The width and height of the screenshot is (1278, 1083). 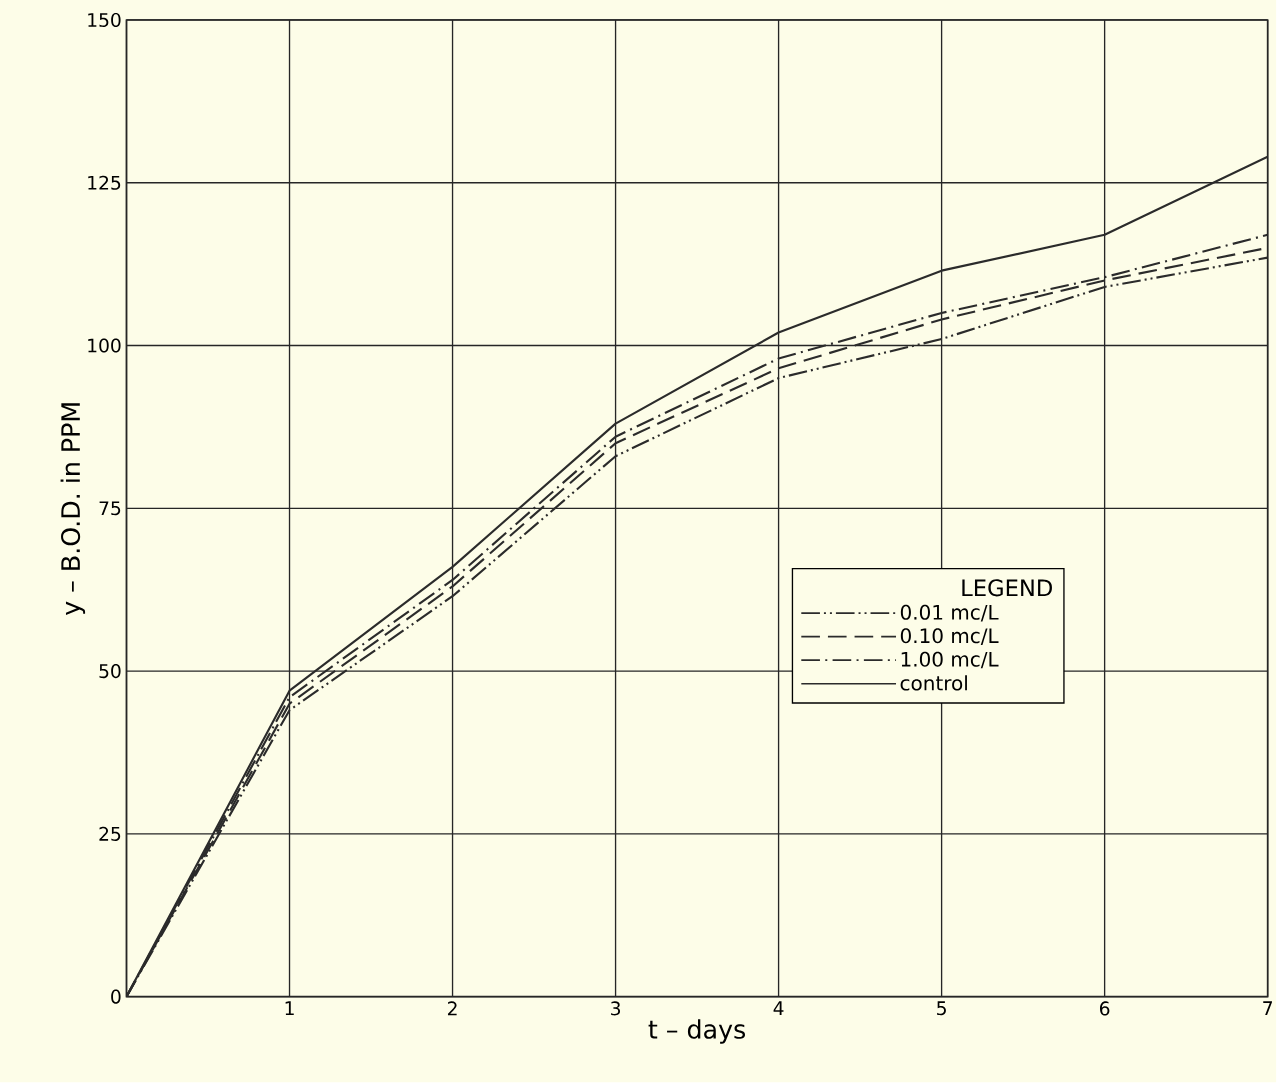 I want to click on y-axis-title: y – B.O.D. in PPM, so click(x=73, y=509).